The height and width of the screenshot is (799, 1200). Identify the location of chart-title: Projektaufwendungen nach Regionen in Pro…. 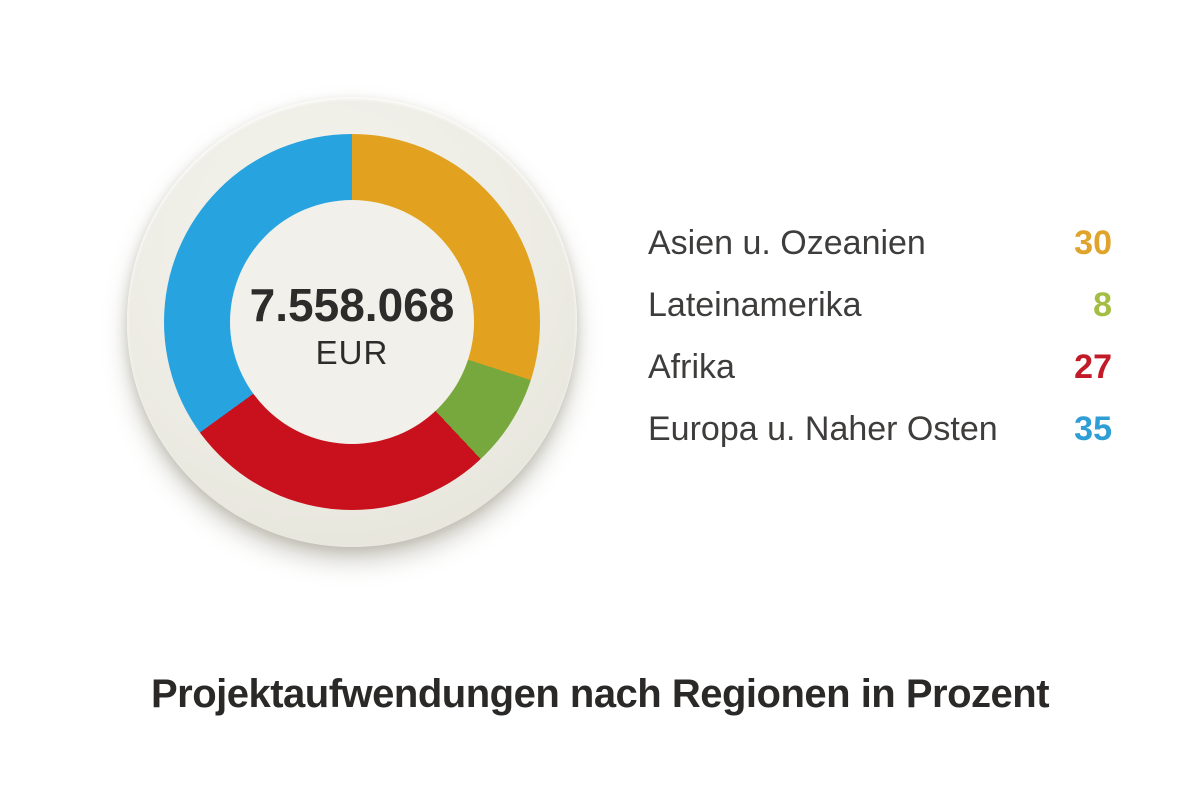
(600, 694).